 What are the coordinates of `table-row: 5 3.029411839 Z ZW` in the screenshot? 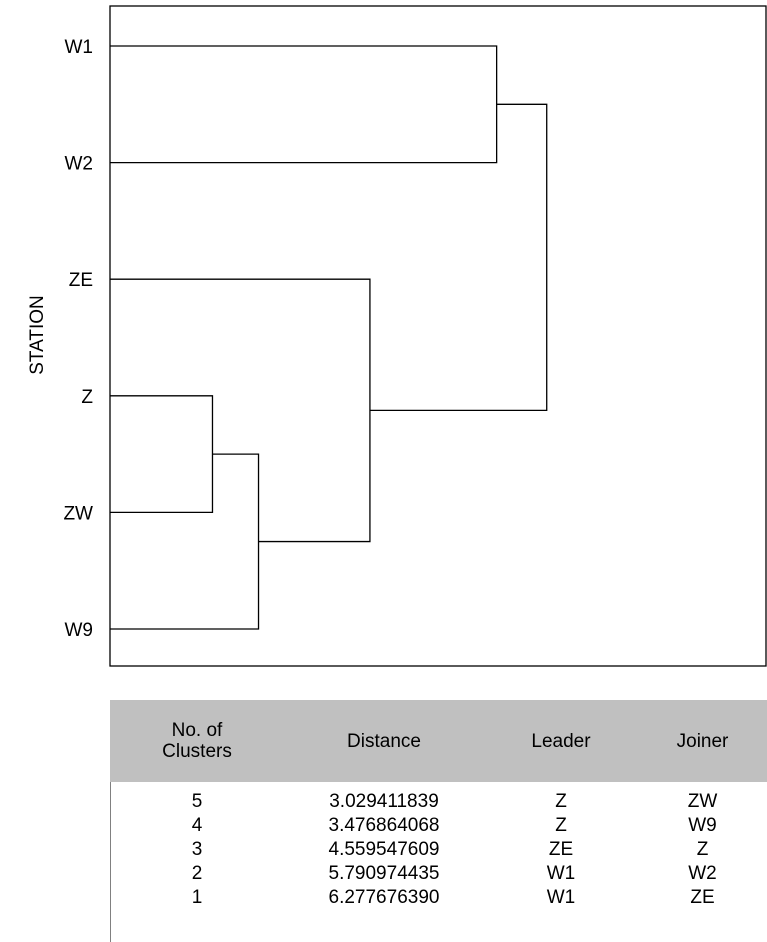 It's located at (438, 798).